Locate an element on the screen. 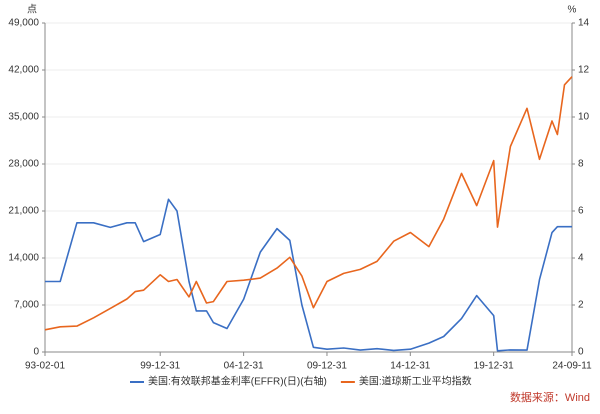 This screenshot has width=600, height=414. y-tick-label: 21,000 is located at coordinates (23, 211).